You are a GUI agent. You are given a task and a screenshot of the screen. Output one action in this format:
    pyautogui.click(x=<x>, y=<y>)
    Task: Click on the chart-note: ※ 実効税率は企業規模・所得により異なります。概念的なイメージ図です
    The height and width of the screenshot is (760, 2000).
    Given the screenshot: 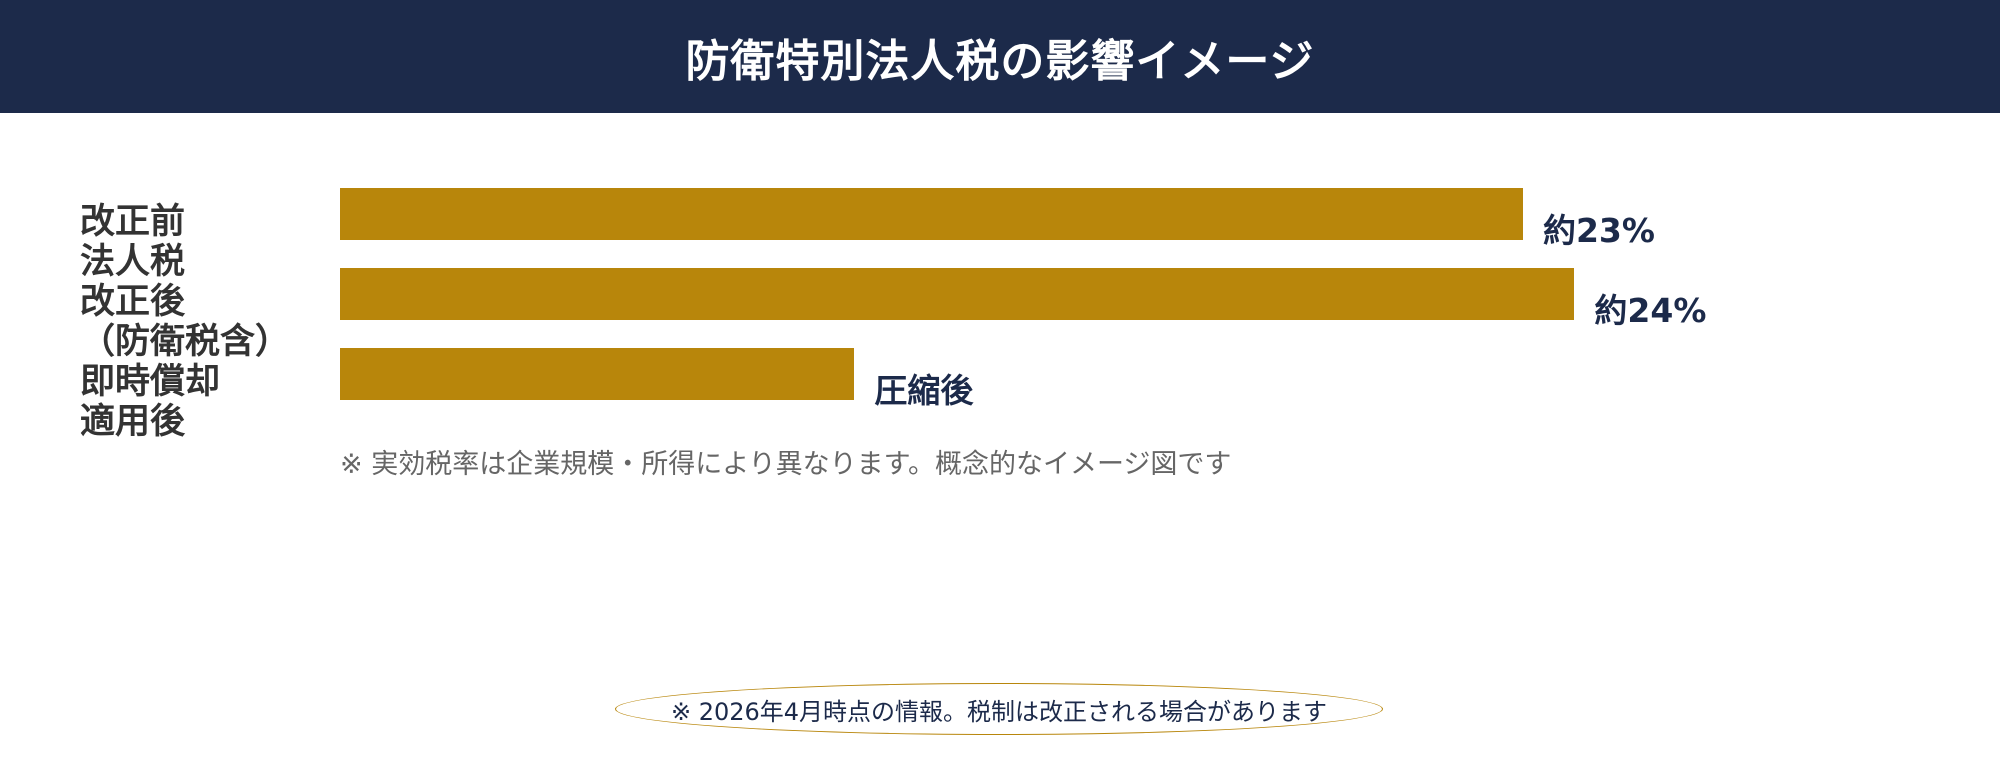 What is the action you would take?
    pyautogui.click(x=786, y=464)
    